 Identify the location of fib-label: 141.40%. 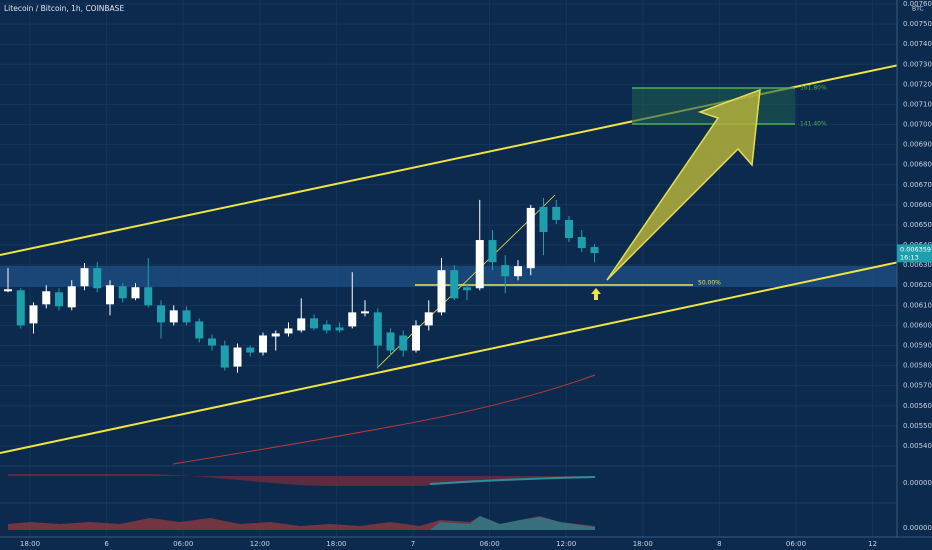
(813, 124).